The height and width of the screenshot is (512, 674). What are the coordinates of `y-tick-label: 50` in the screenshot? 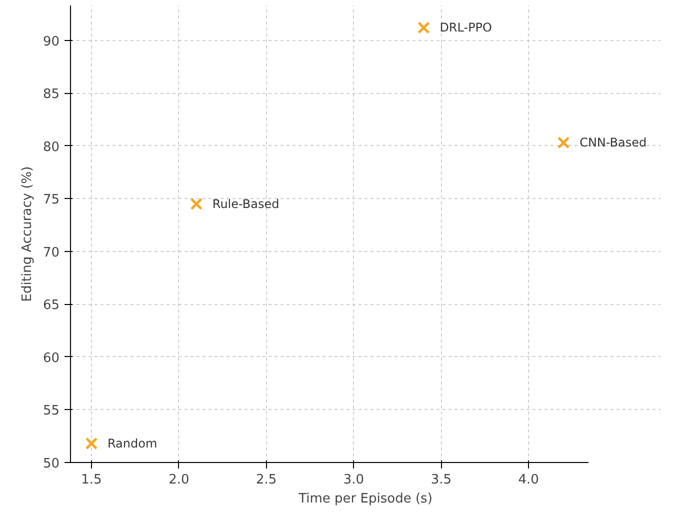 It's located at (51, 464).